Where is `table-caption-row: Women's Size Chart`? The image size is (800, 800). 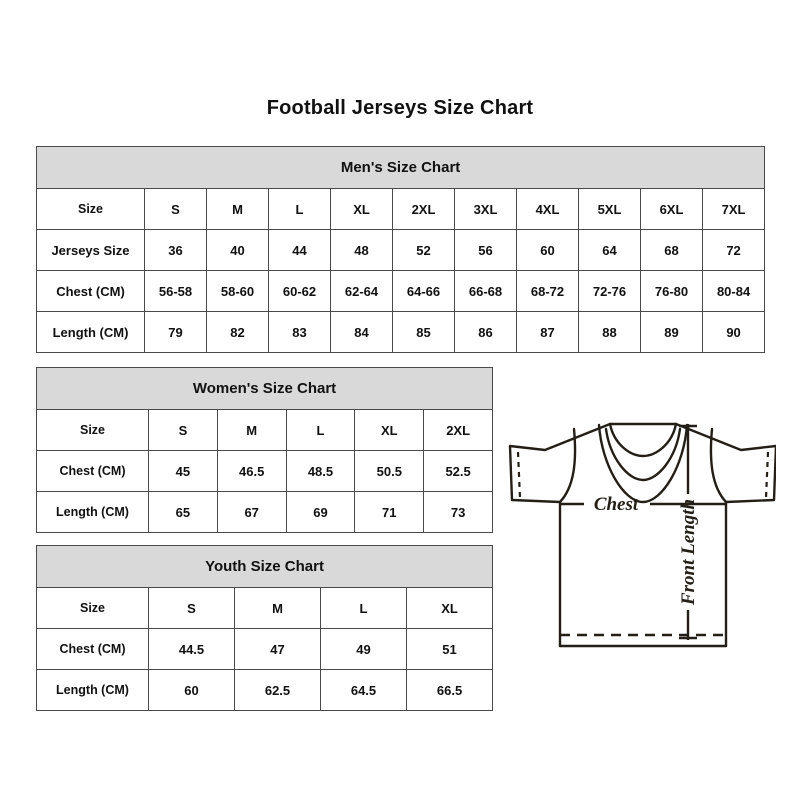
table-caption-row: Women's Size Chart is located at coordinates (264, 388).